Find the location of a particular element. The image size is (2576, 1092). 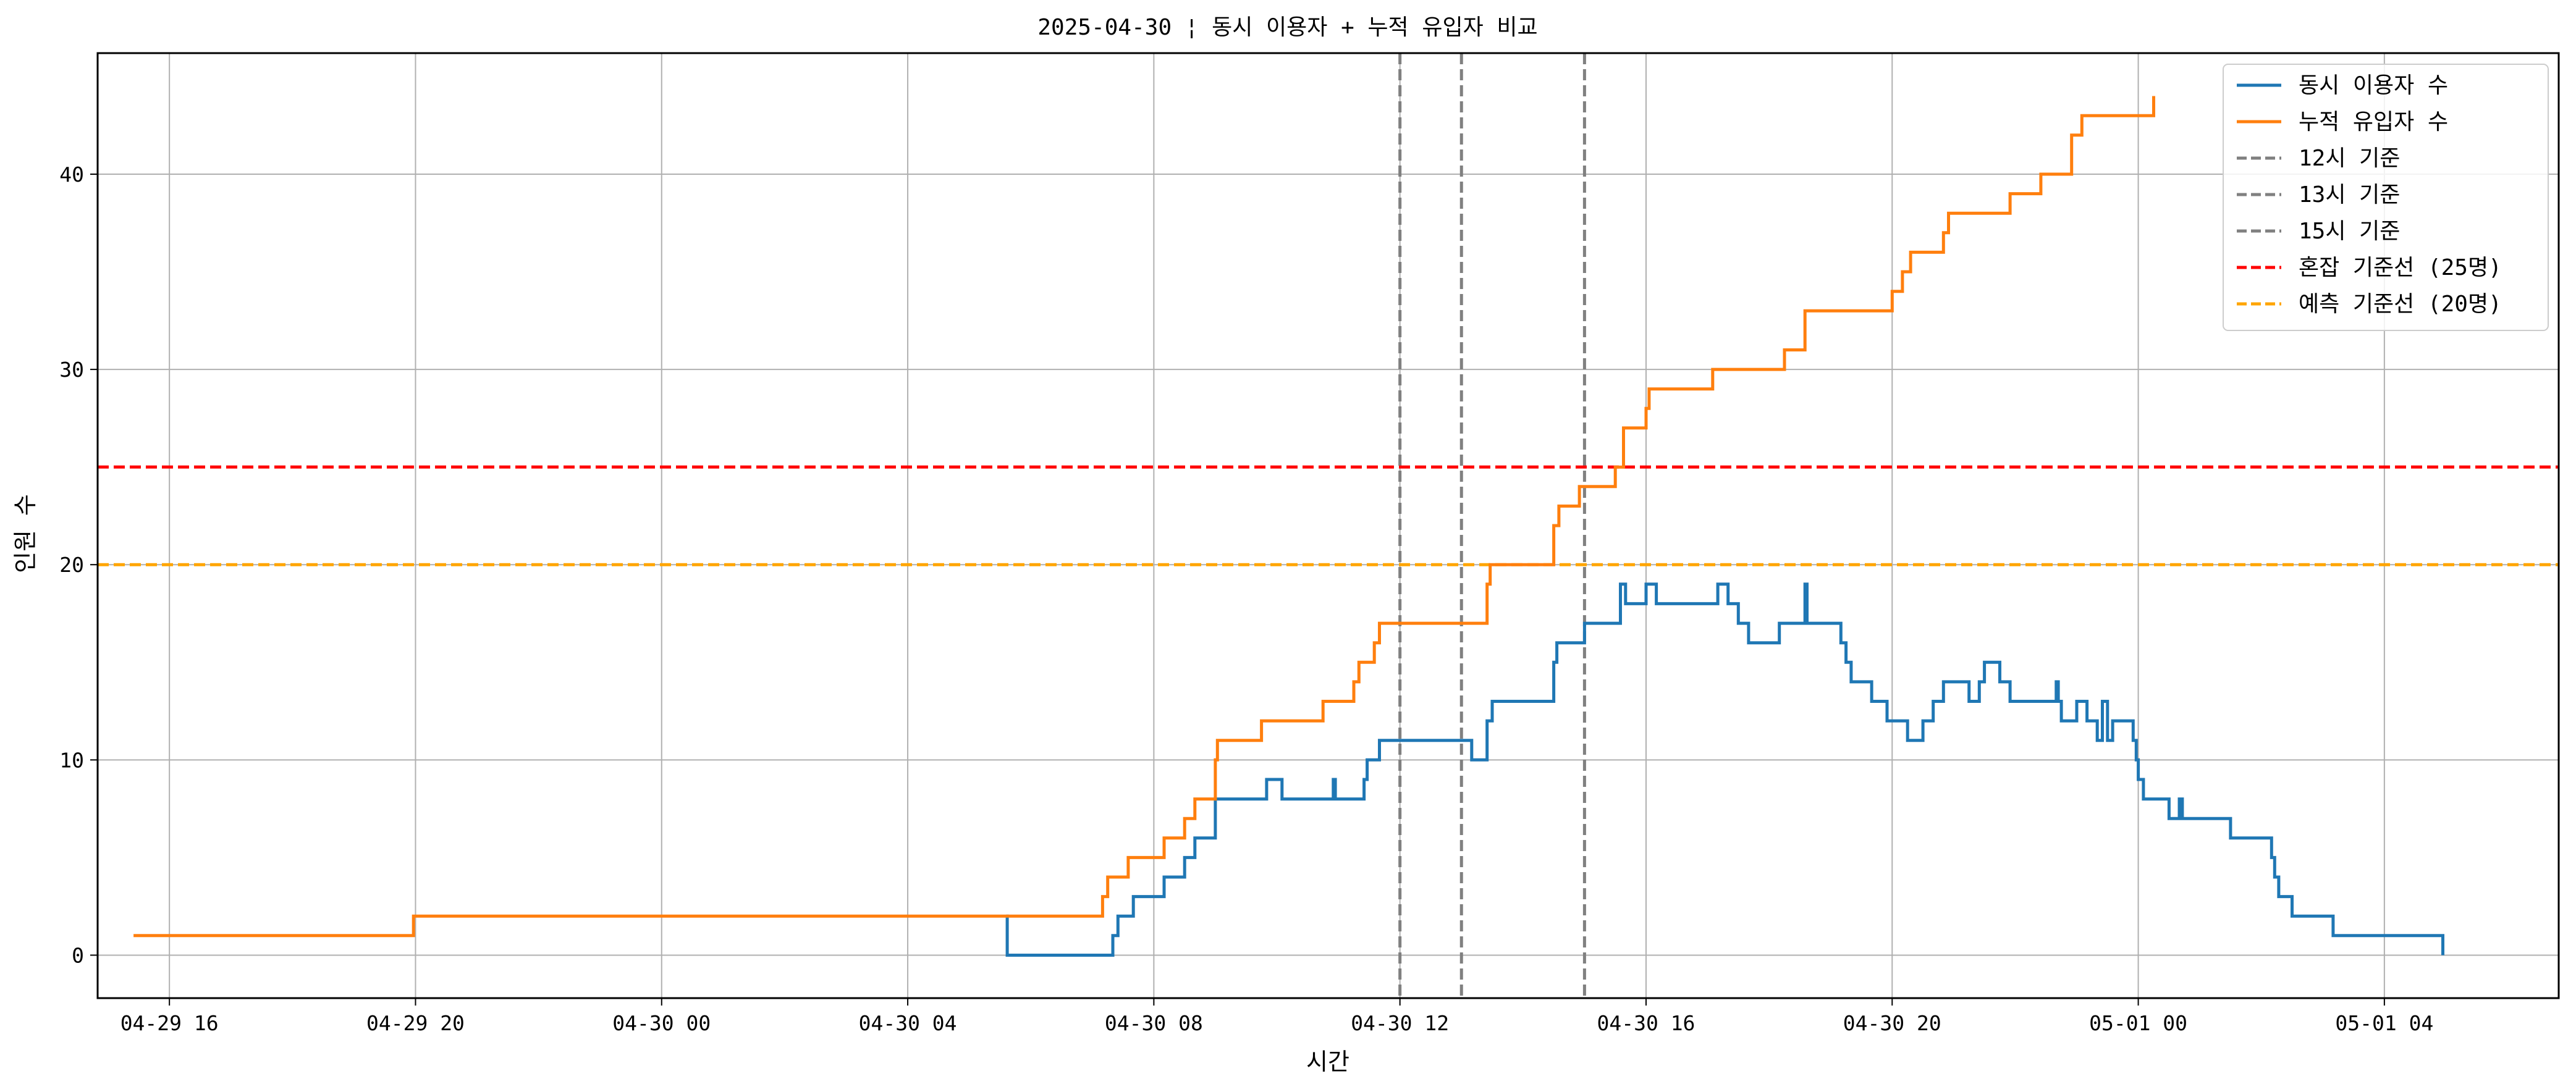

x-axis-label: 시간 is located at coordinates (1327, 1061).